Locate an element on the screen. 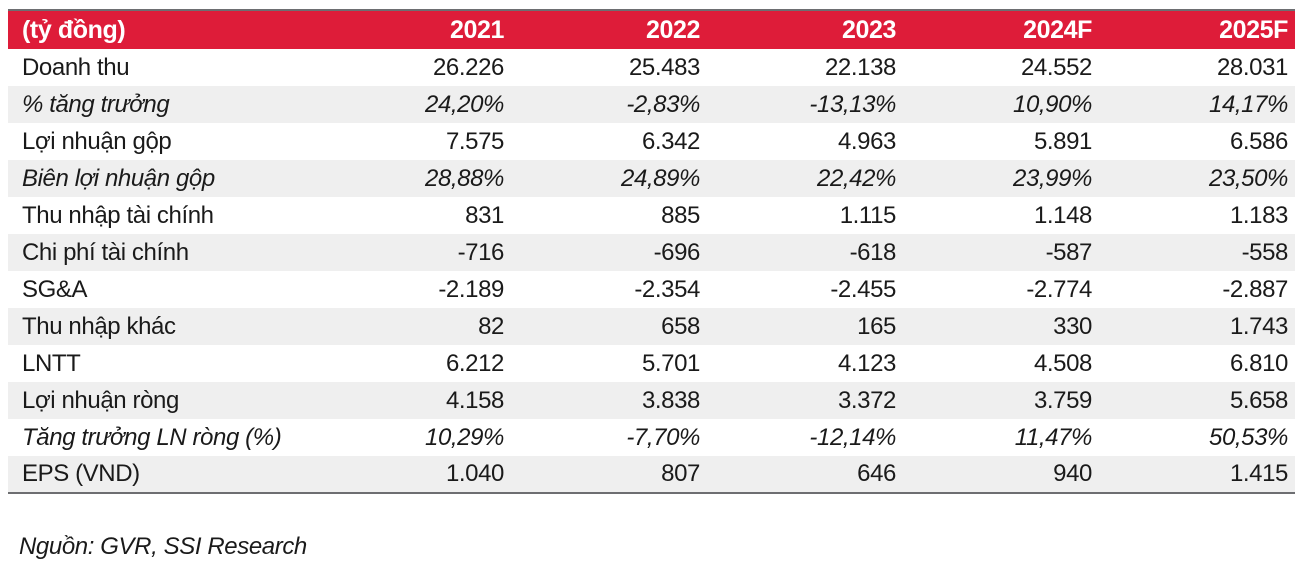 The width and height of the screenshot is (1316, 575). cell-value: 1.040 is located at coordinates (474, 473).